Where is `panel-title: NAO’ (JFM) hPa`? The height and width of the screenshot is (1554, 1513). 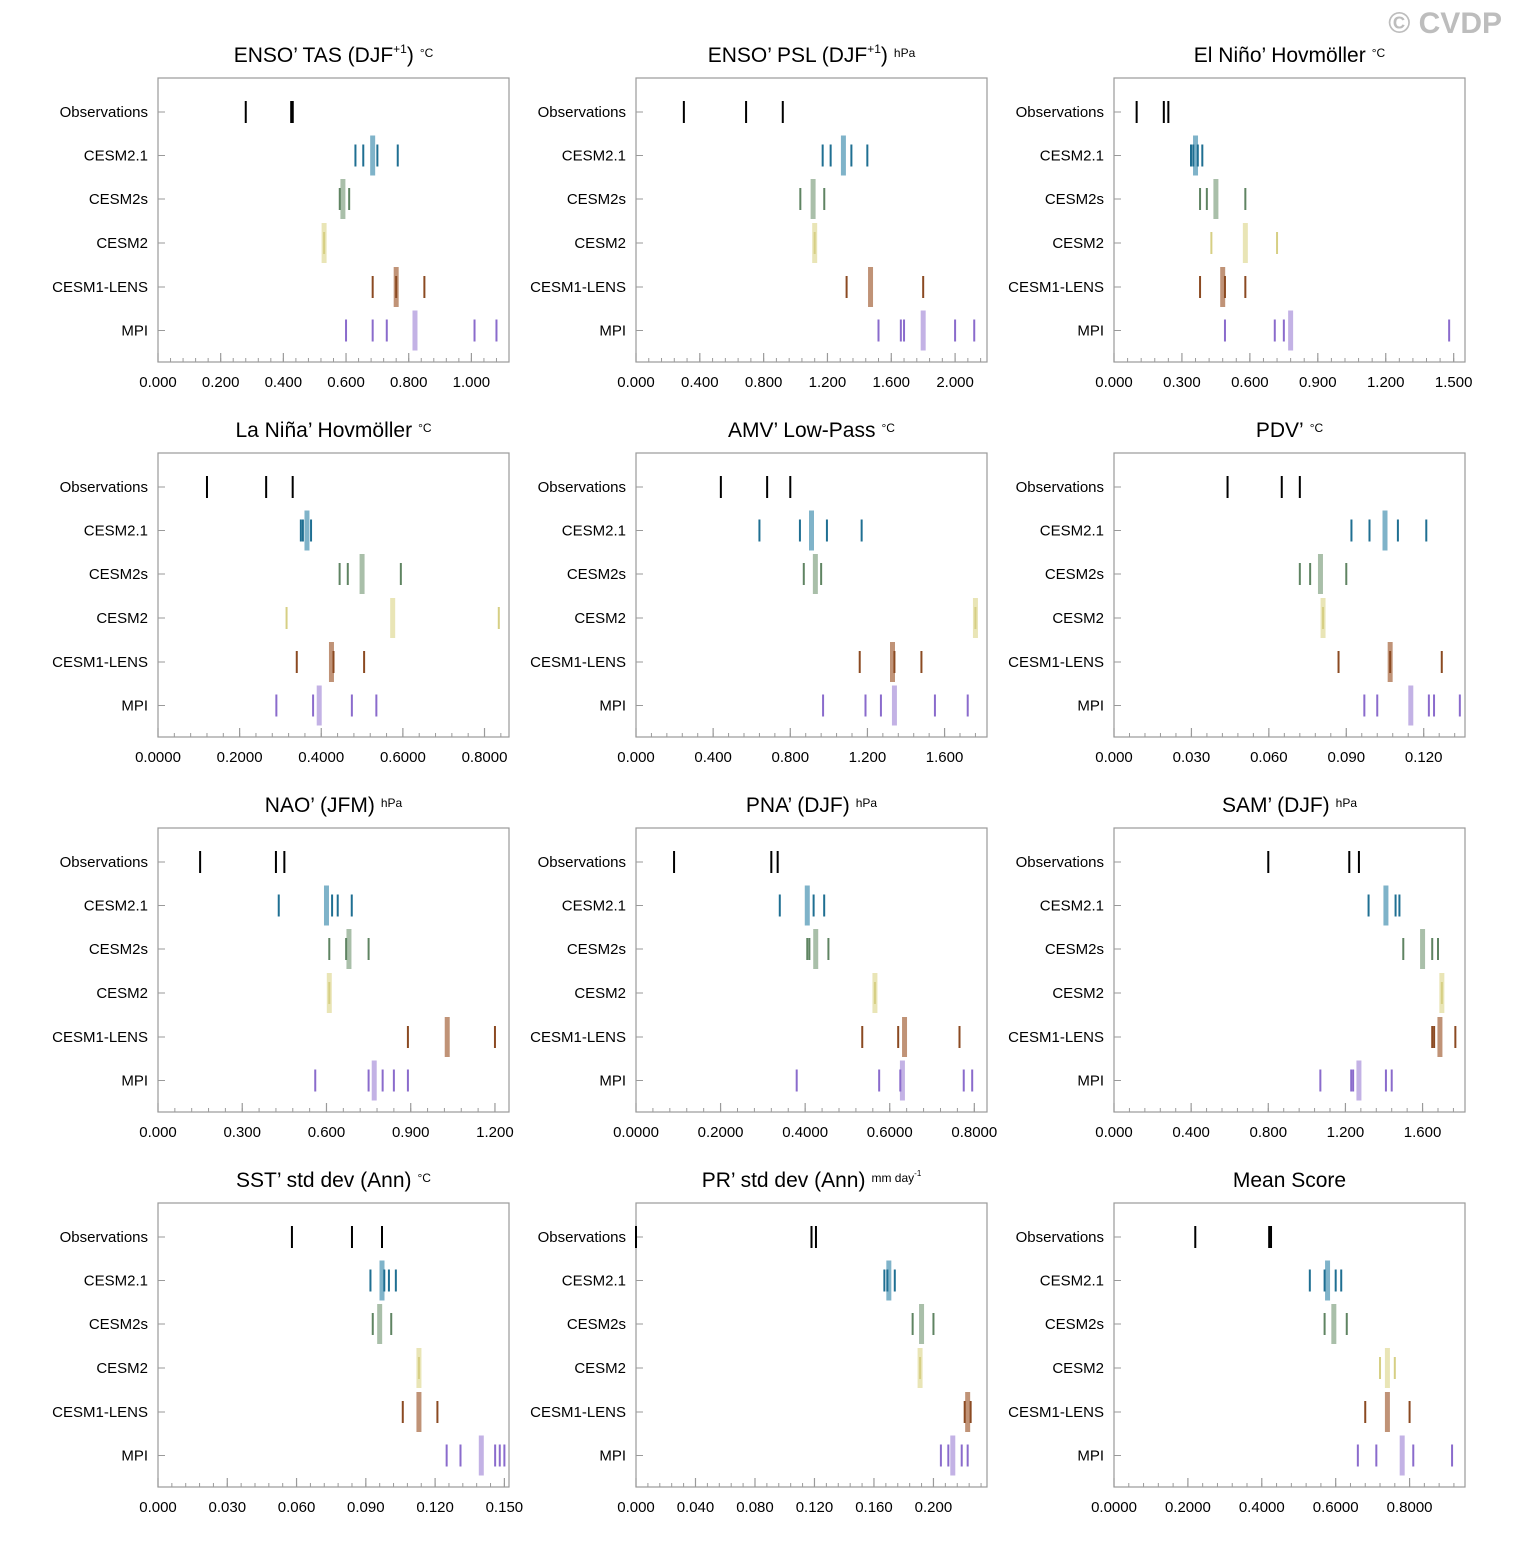 panel-title: NAO’ (JFM) hPa is located at coordinates (334, 805).